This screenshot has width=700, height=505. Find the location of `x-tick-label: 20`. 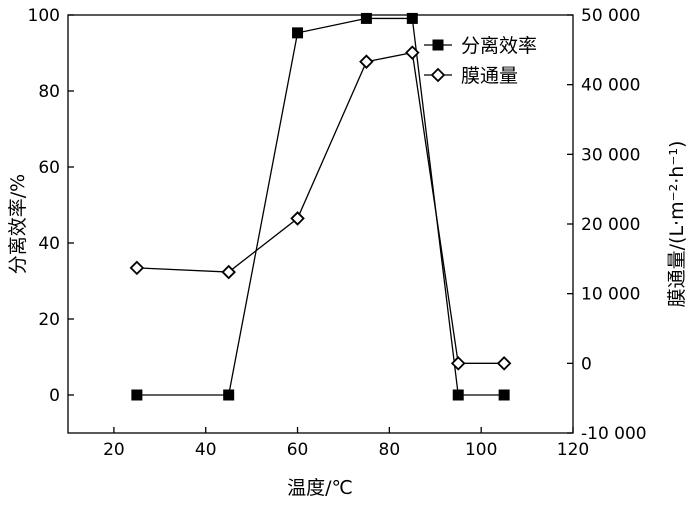

x-tick-label: 20 is located at coordinates (114, 450).